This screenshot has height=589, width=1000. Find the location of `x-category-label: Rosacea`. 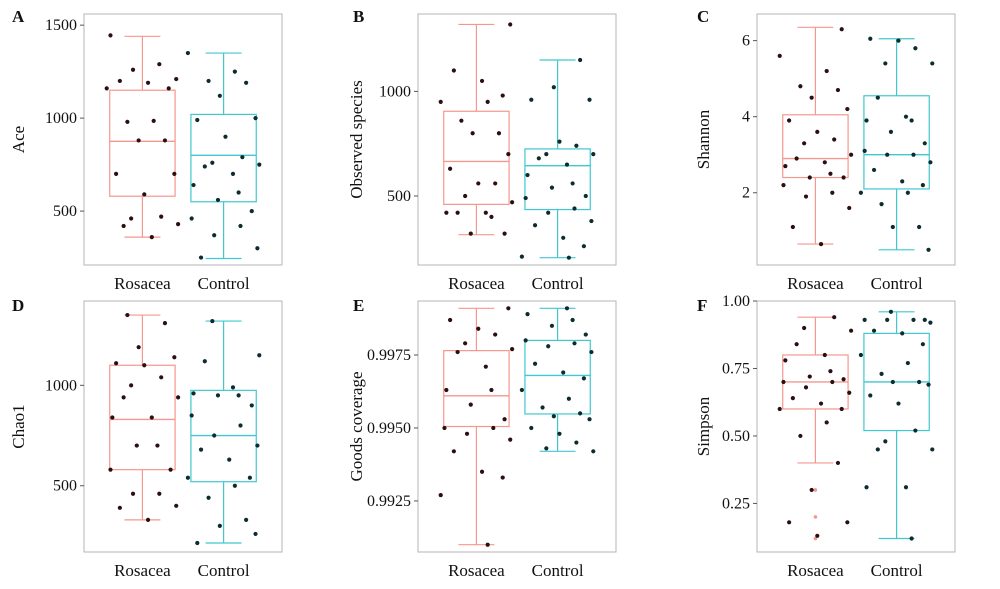

x-category-label: Rosacea is located at coordinates (815, 570).